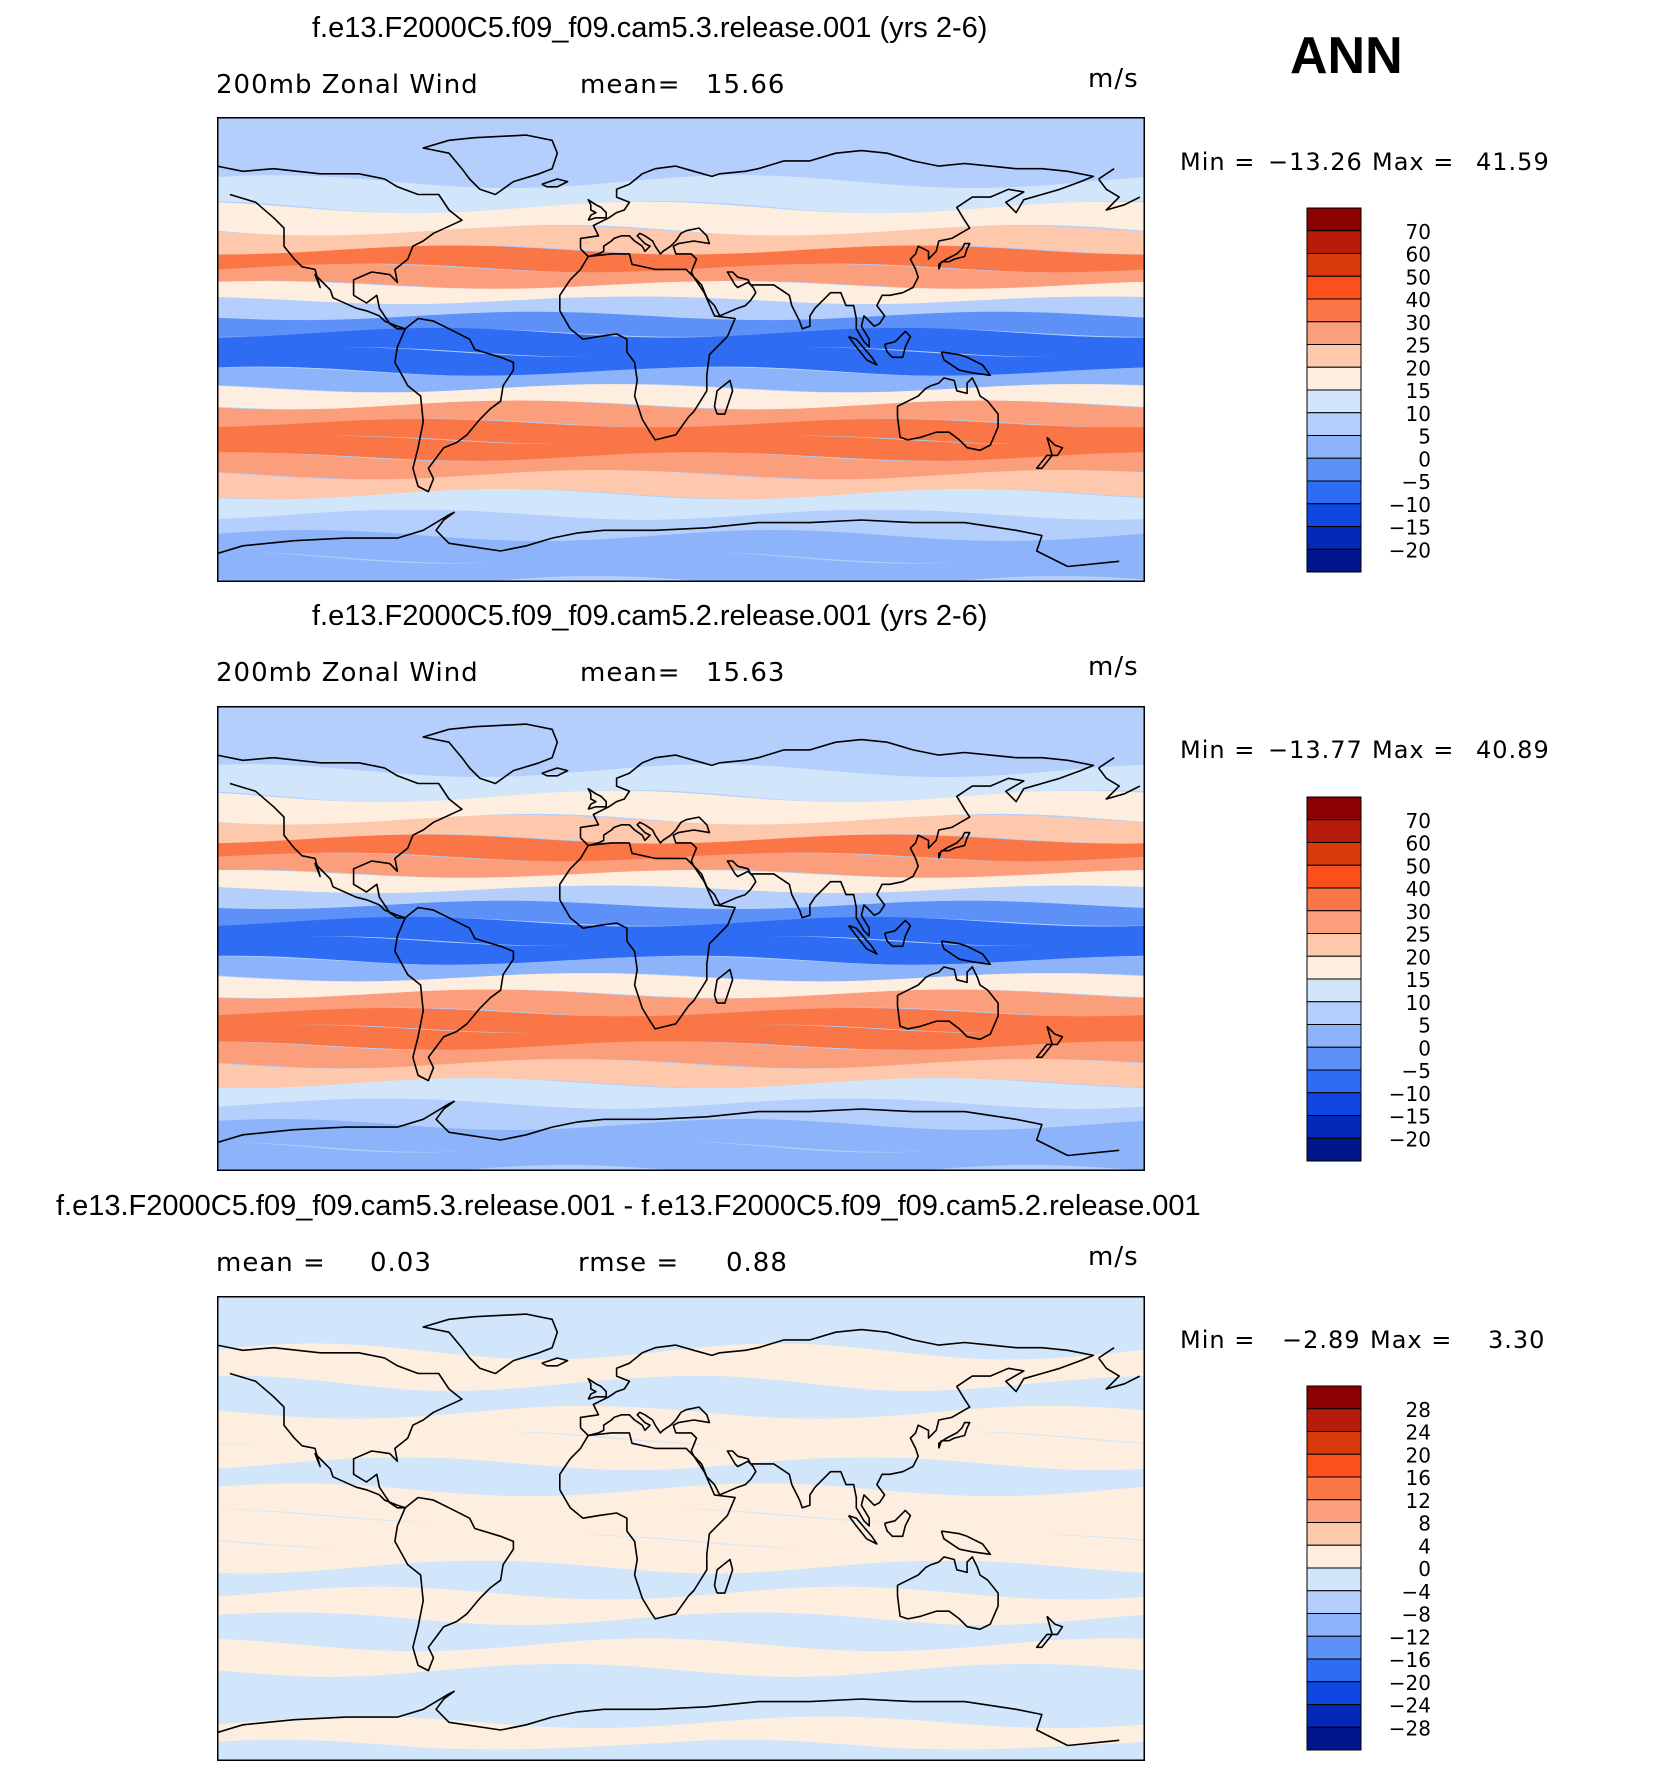  What do you see at coordinates (1416, 1615) in the screenshot?
I see `colorbar-tick-label: −8` at bounding box center [1416, 1615].